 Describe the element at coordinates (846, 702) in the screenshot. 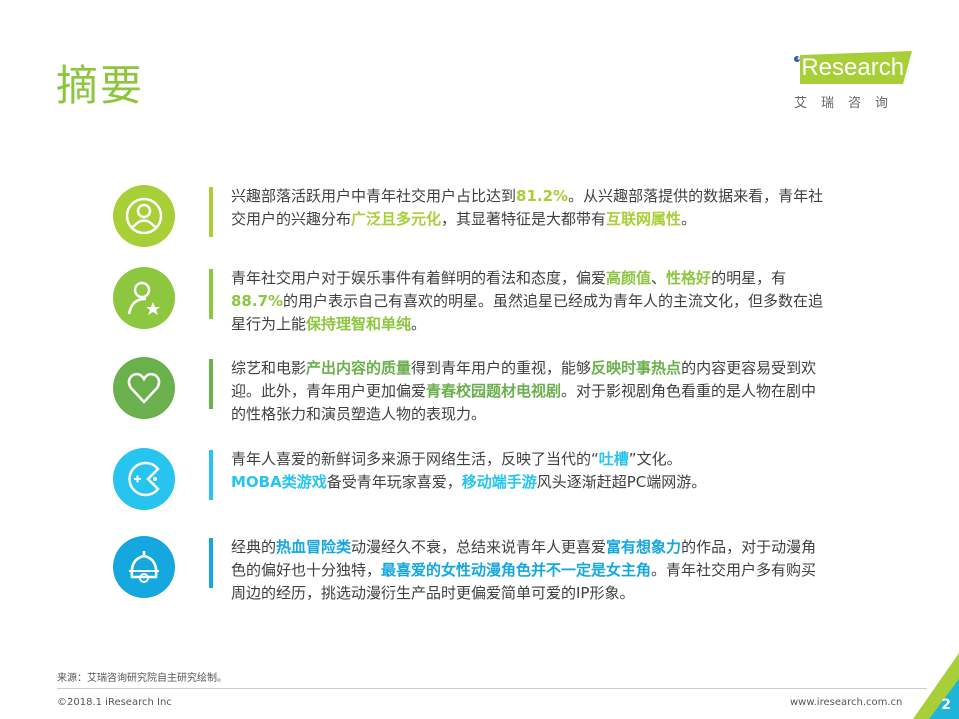

I see `website-url: www.iresearch.com.cn` at that location.